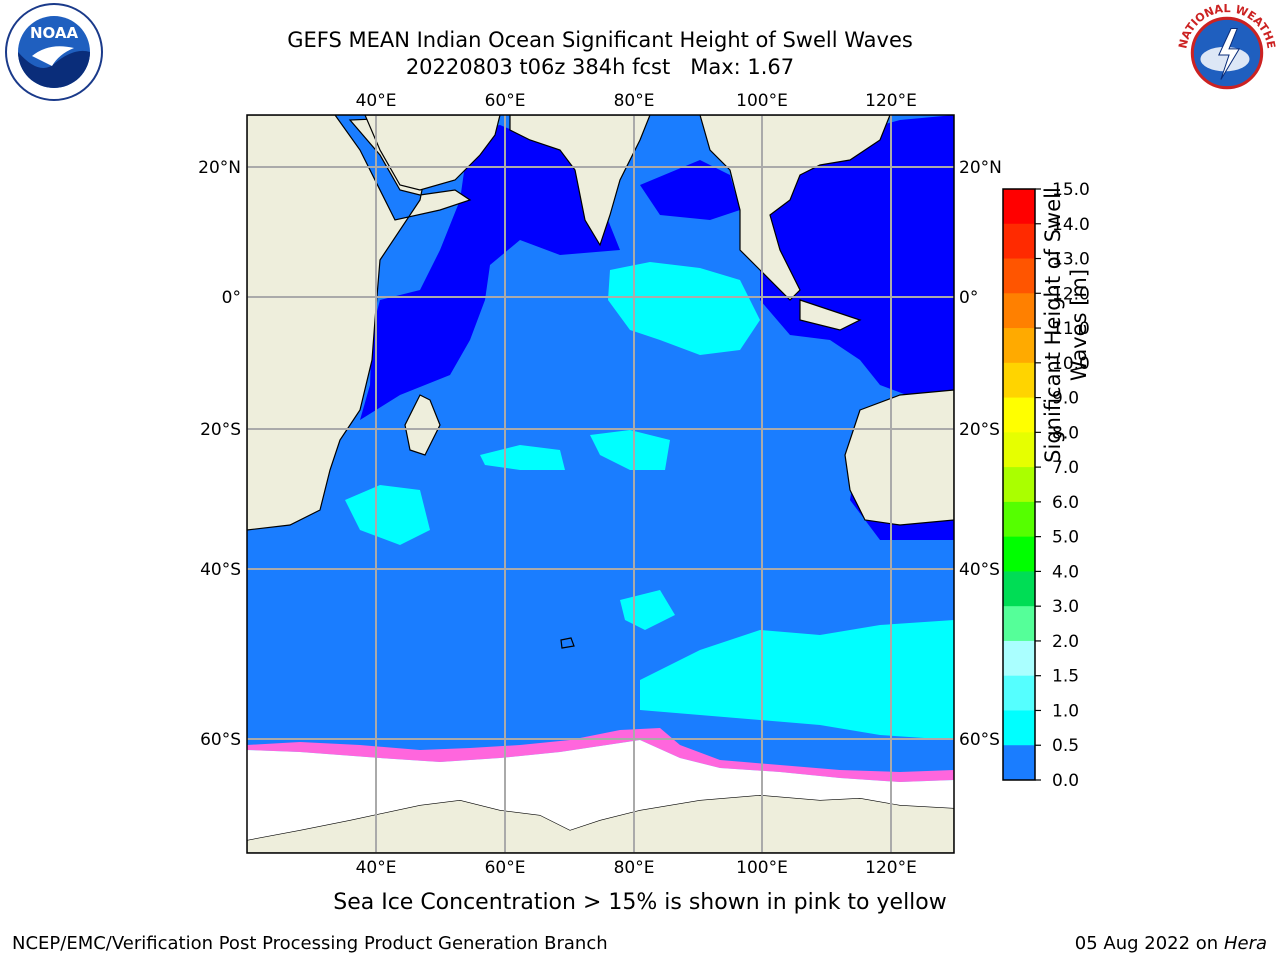 The width and height of the screenshot is (1280, 960). What do you see at coordinates (600, 784) in the screenshot?
I see `sea-ice` at bounding box center [600, 784].